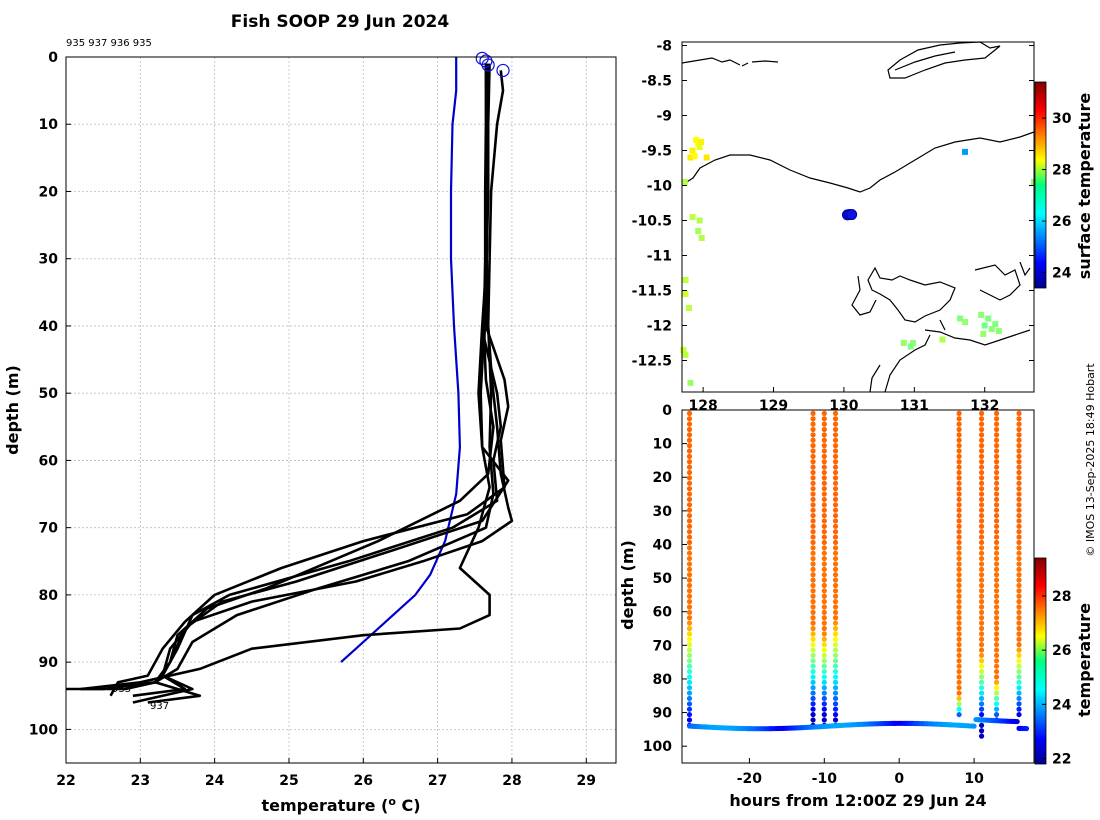 The height and width of the screenshot is (820, 1100). What do you see at coordinates (1061, 222) in the screenshot?
I see `map-colorbar-tick-label: 26` at bounding box center [1061, 222].